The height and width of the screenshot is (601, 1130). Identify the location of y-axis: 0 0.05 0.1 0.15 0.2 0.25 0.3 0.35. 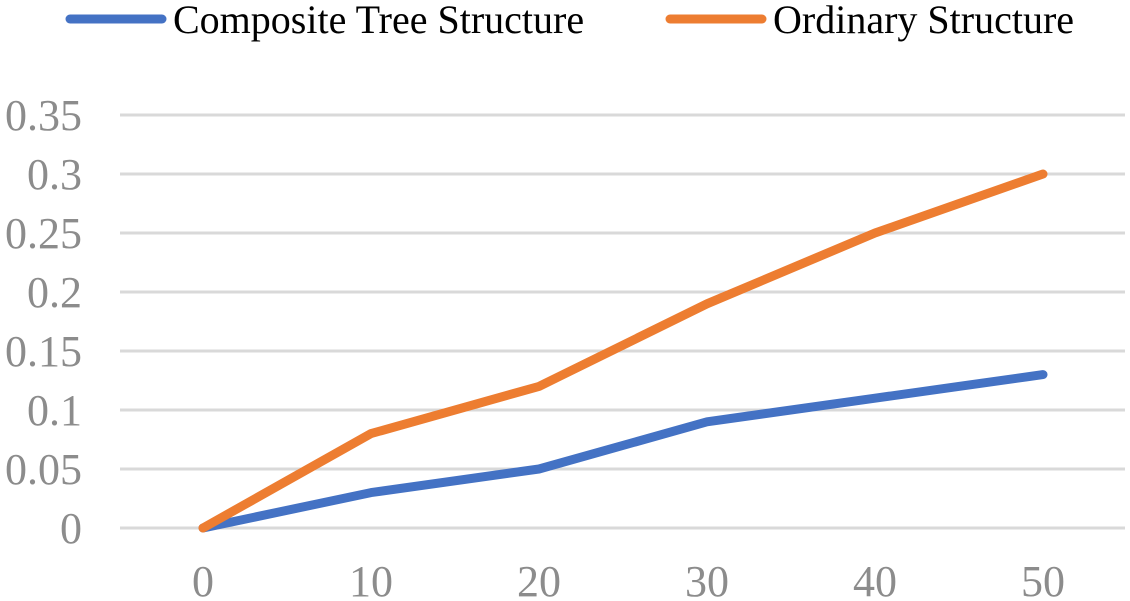
(43, 322).